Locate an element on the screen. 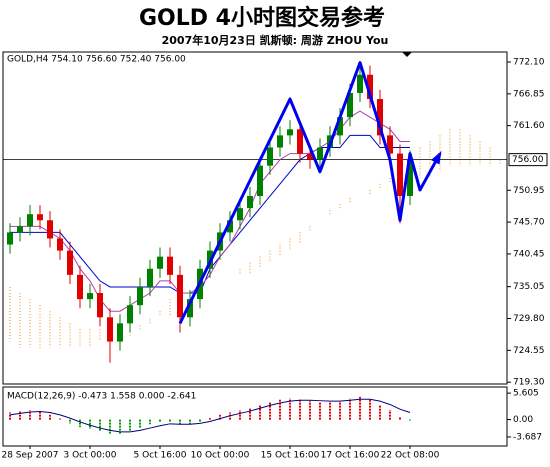  y-tick-label: 745.70 is located at coordinates (529, 223).